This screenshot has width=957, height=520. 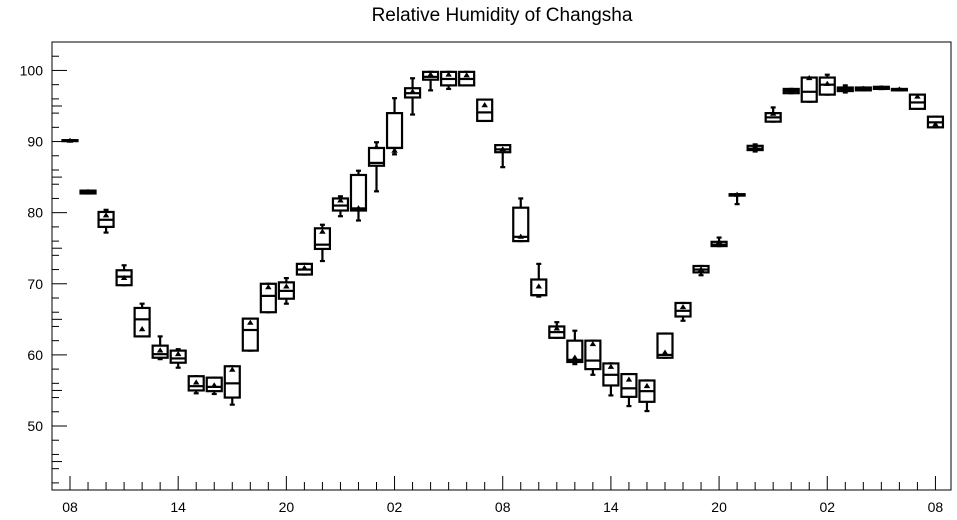 What do you see at coordinates (35, 213) in the screenshot?
I see `y-tick-label: 80` at bounding box center [35, 213].